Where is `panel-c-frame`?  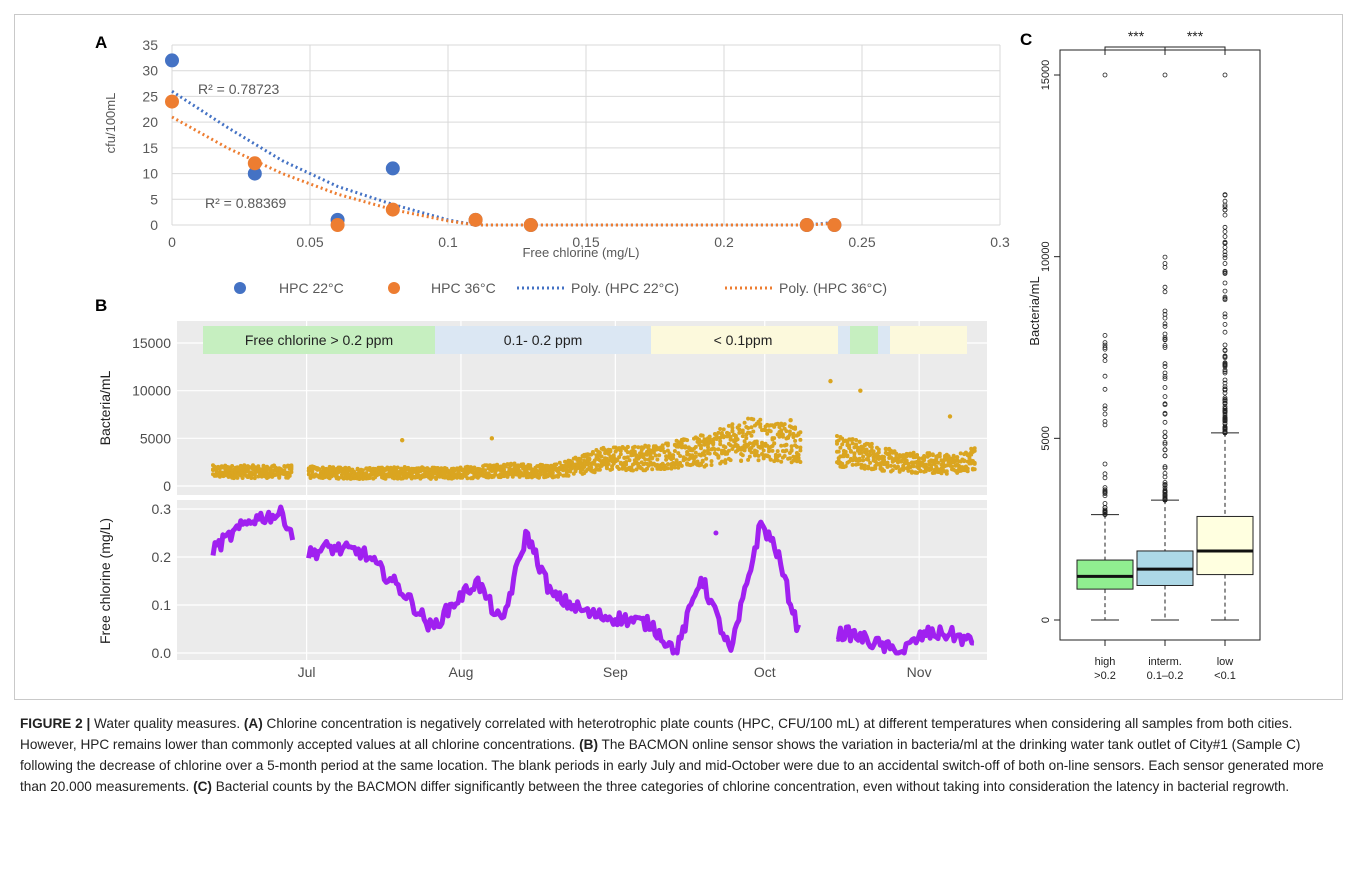
panel-c-frame is located at coordinates (1160, 345).